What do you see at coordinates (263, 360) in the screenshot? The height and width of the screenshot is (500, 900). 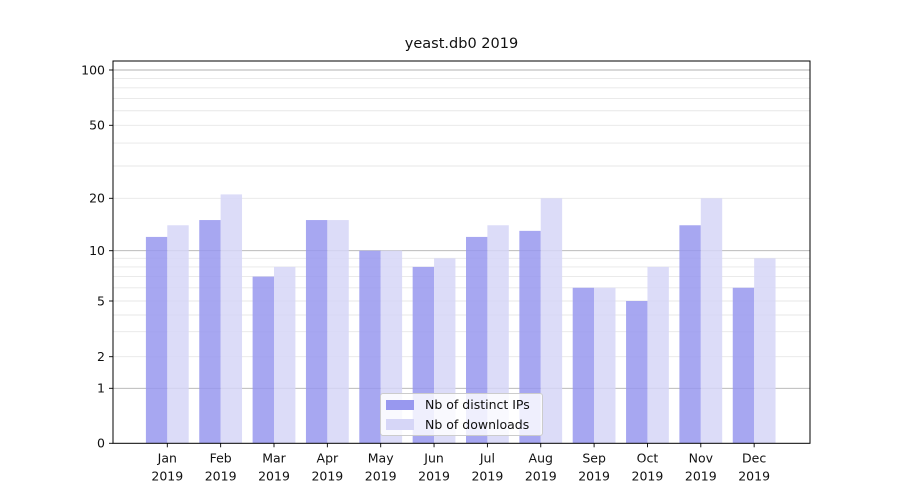 I see `bar-distinct-ips-mar` at bounding box center [263, 360].